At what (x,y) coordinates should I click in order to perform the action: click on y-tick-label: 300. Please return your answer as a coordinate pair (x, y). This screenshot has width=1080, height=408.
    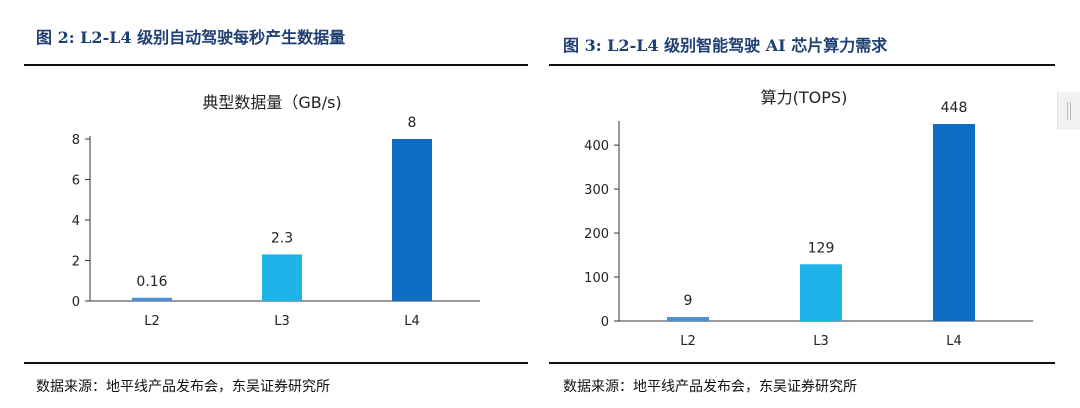
    Looking at the image, I should click on (596, 190).